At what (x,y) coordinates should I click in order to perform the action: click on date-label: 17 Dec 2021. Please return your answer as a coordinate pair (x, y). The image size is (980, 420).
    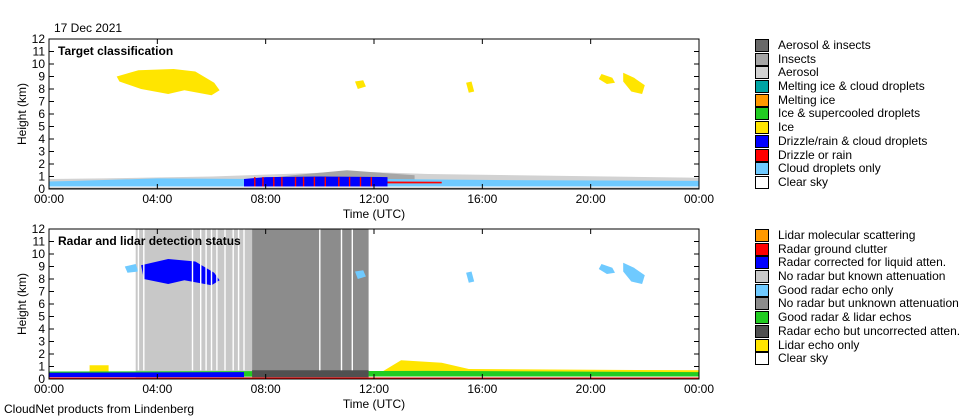
    Looking at the image, I should click on (88, 28).